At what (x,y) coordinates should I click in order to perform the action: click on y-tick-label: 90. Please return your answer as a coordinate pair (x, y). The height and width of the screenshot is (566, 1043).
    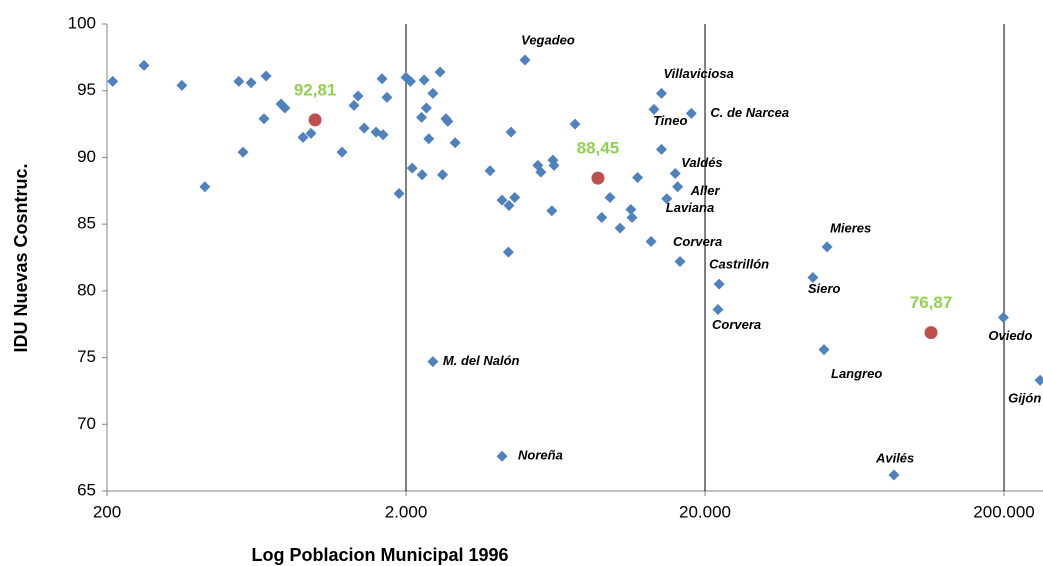
    Looking at the image, I should click on (86, 156).